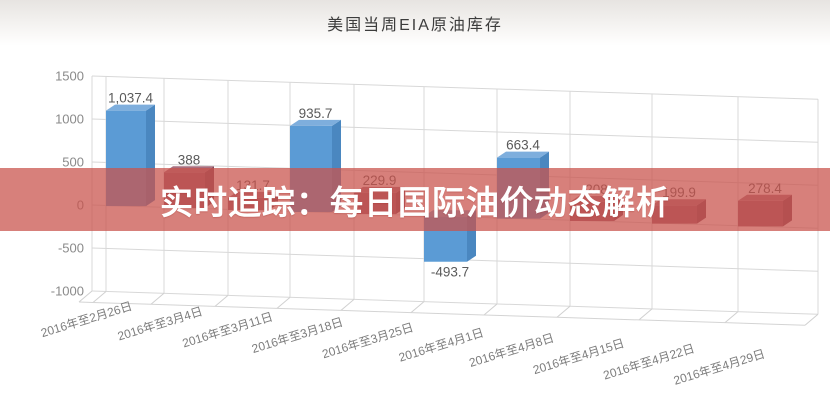 The image size is (830, 400). What do you see at coordinates (189, 159) in the screenshot?
I see `bar-value-label: 388` at bounding box center [189, 159].